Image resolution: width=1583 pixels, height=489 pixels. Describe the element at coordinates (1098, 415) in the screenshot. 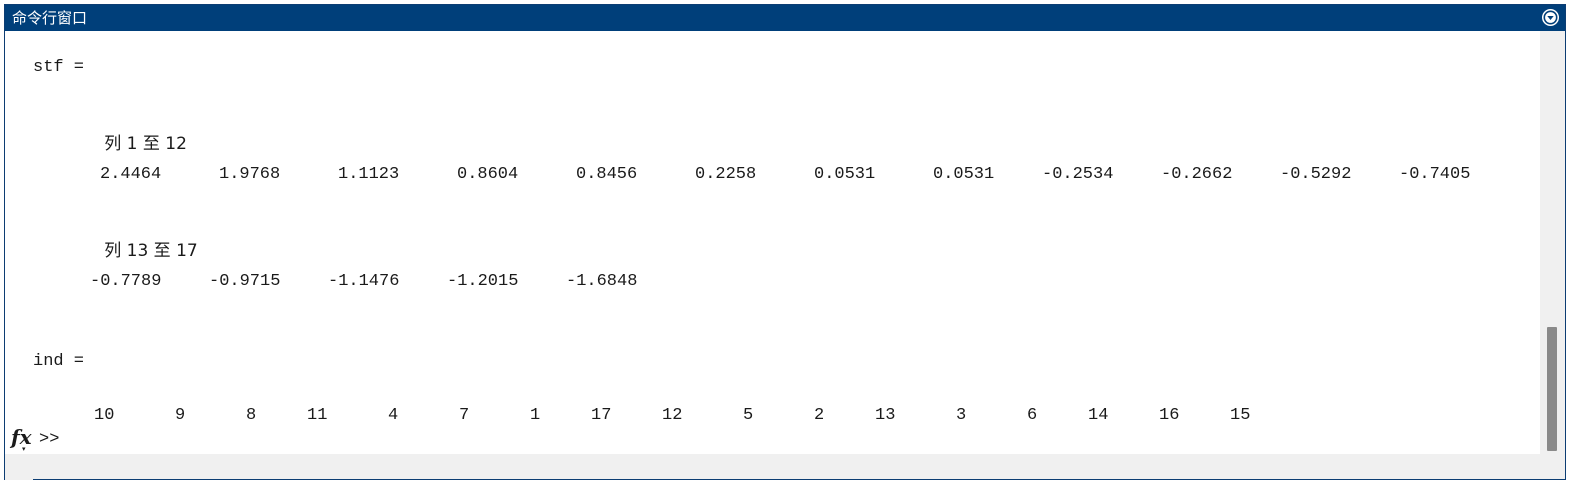

I see `ind-value: 14` at that location.